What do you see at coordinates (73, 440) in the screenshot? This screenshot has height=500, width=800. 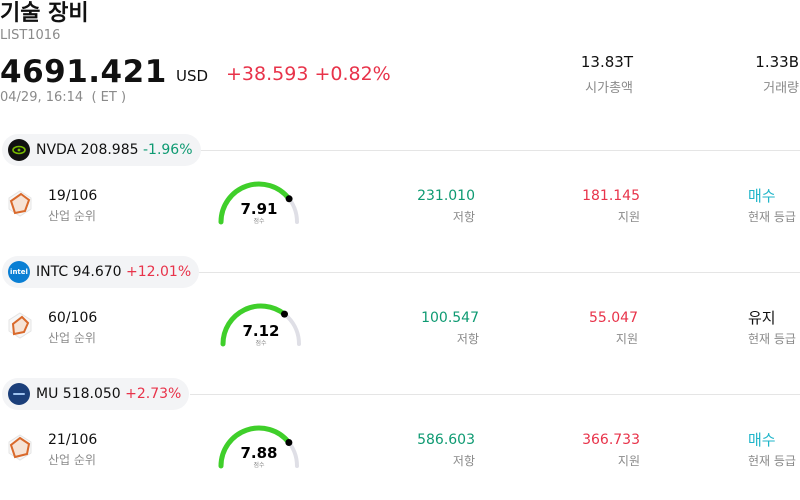 I see `industry-rank-value: 21/106` at bounding box center [73, 440].